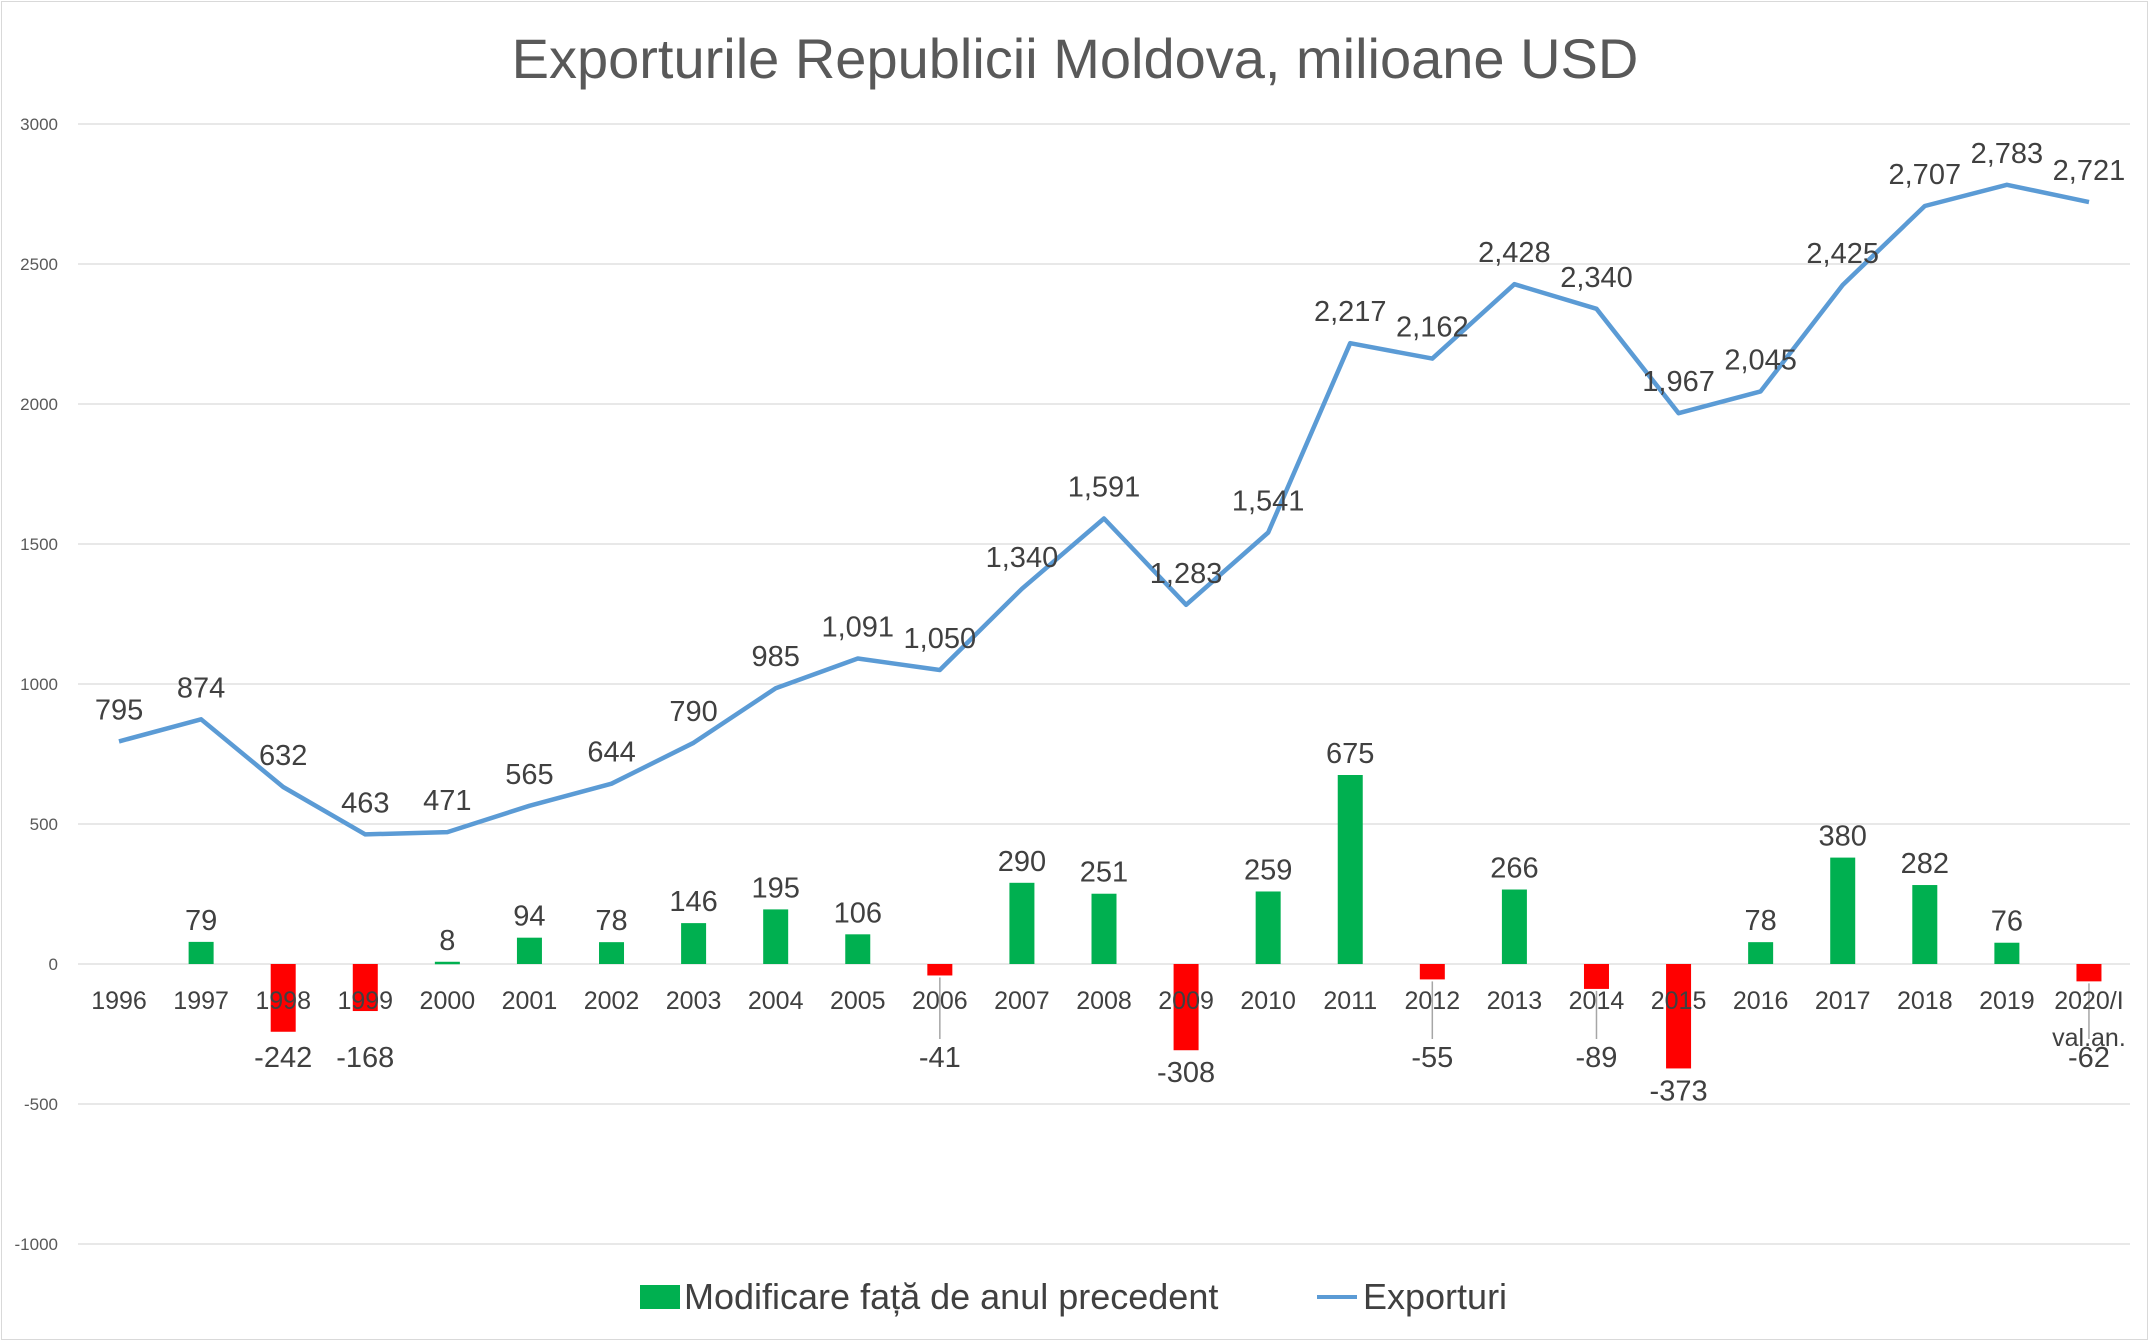 This screenshot has width=2151, height=1343. What do you see at coordinates (857, 628) in the screenshot?
I see `line-data-label: 1,091` at bounding box center [857, 628].